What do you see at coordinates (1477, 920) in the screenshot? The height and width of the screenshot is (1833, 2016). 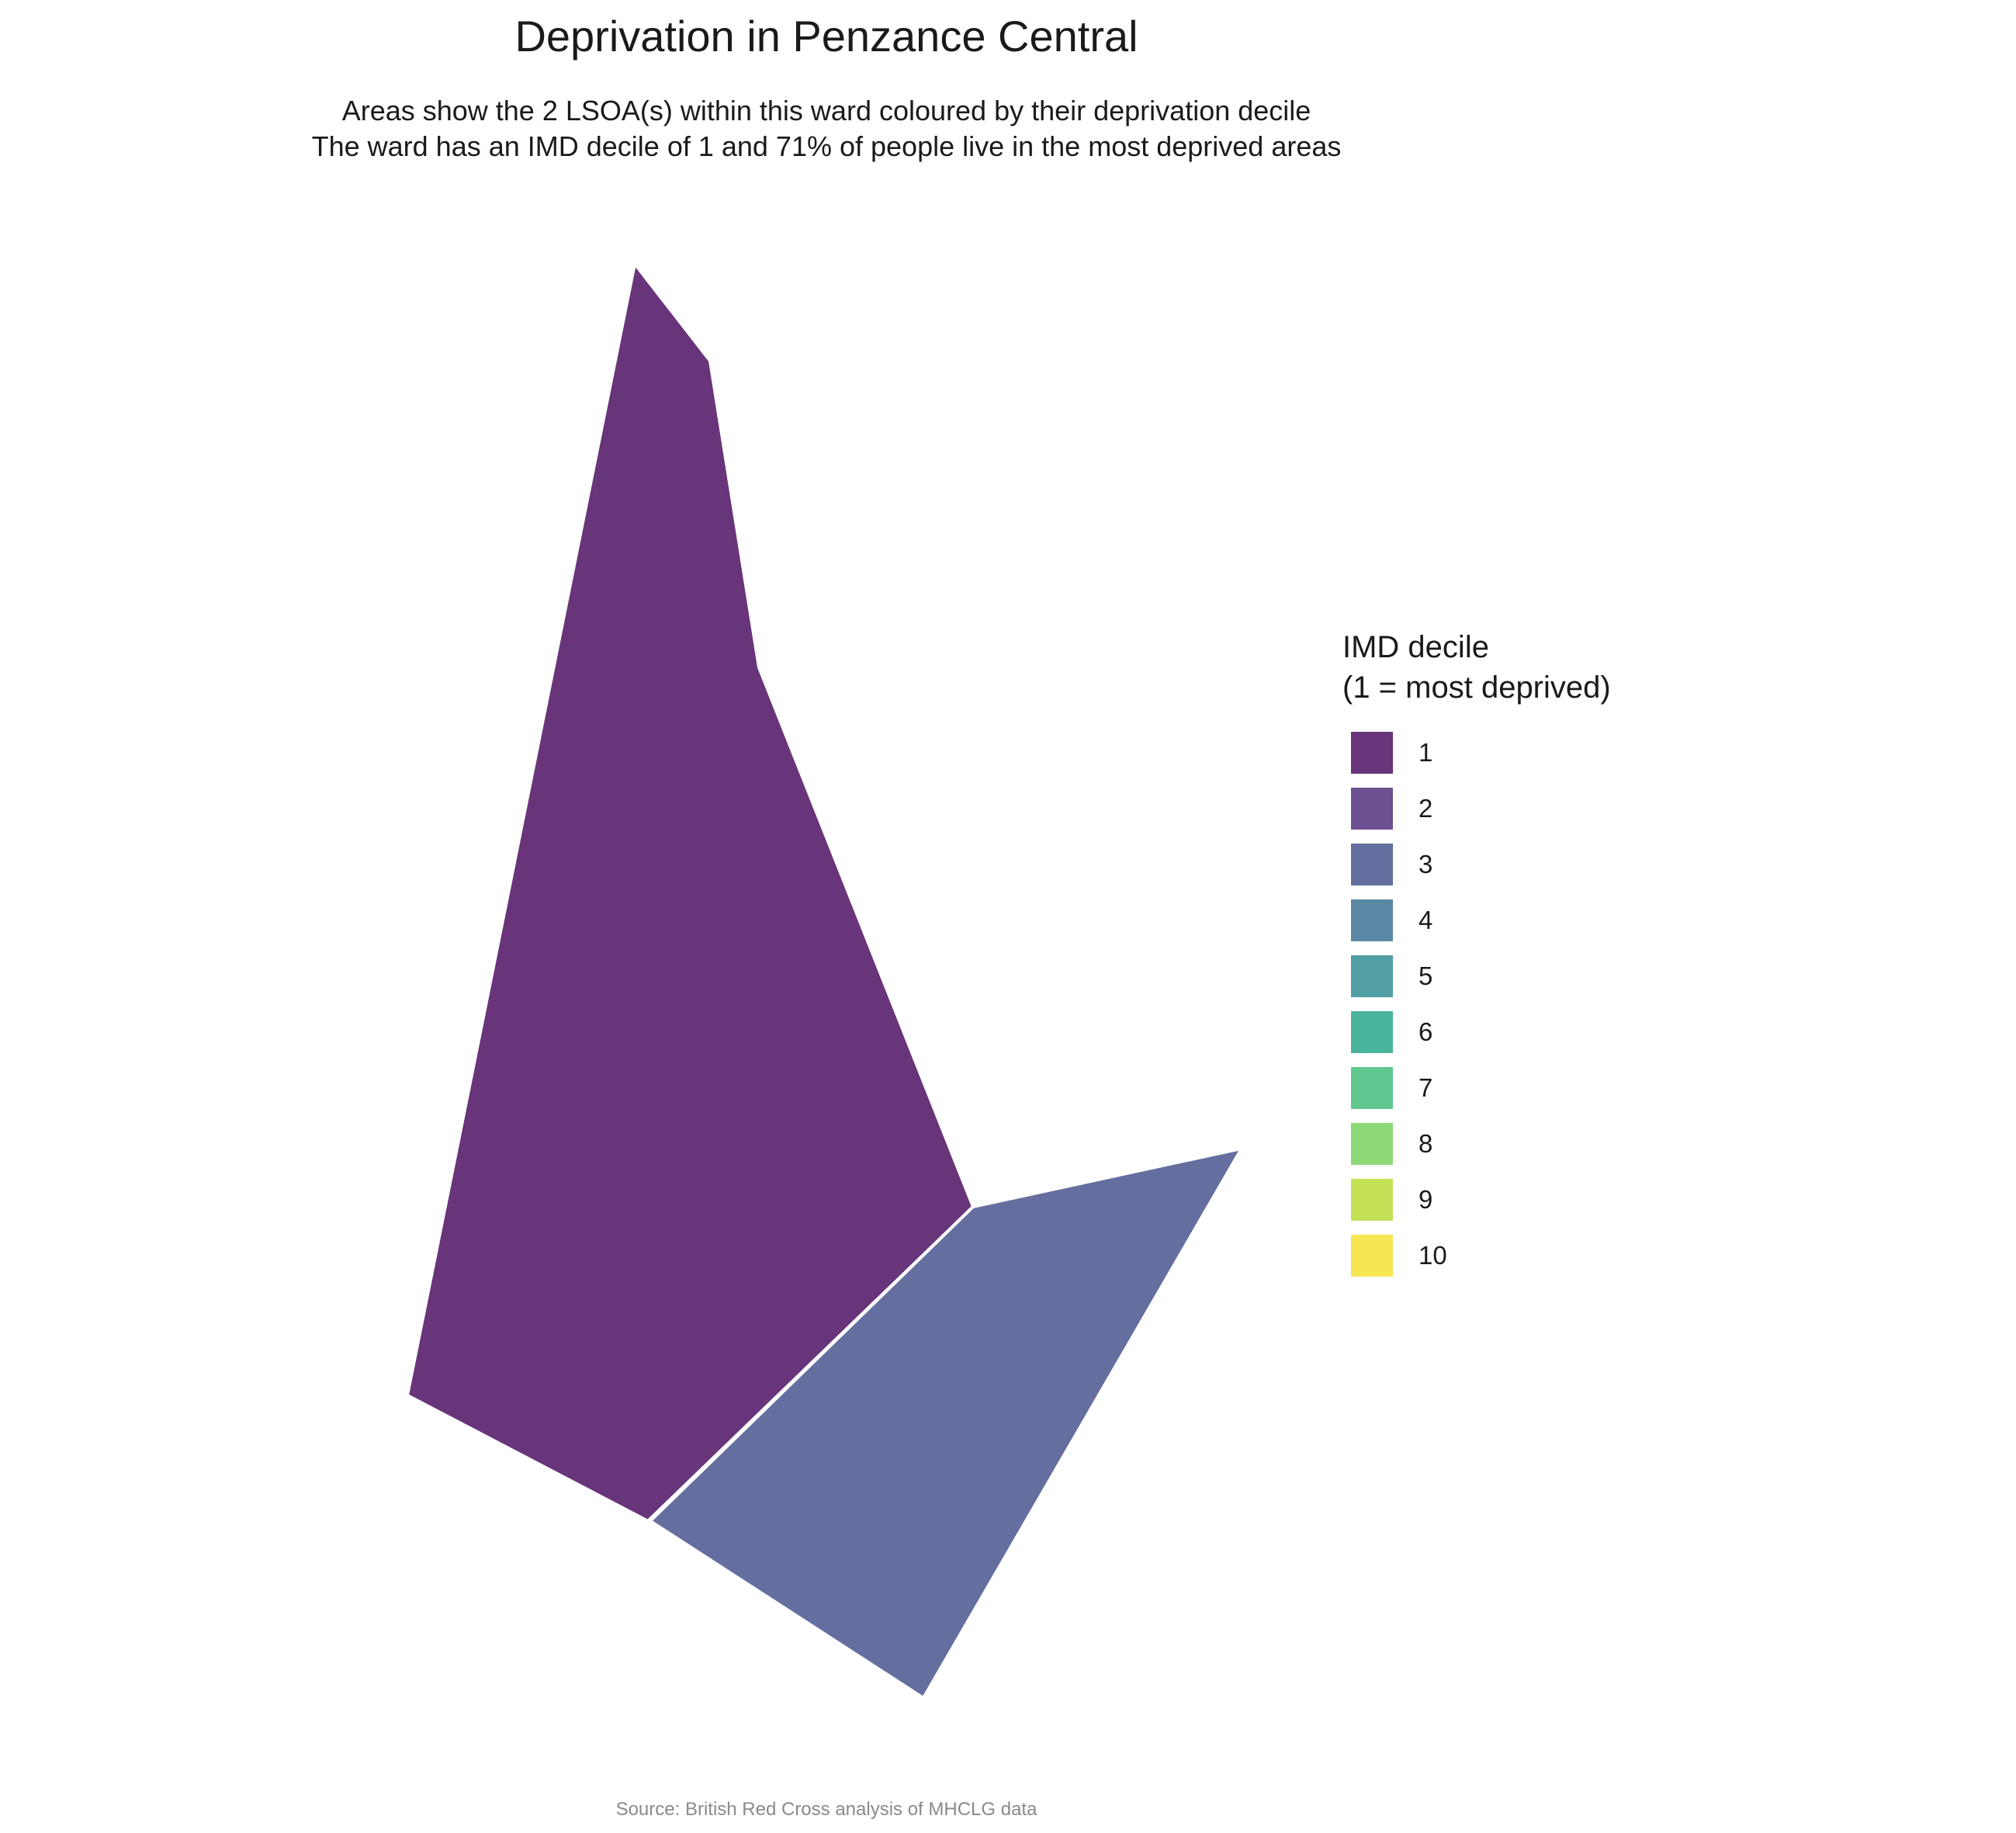 I see `legend-item-4: 4` at bounding box center [1477, 920].